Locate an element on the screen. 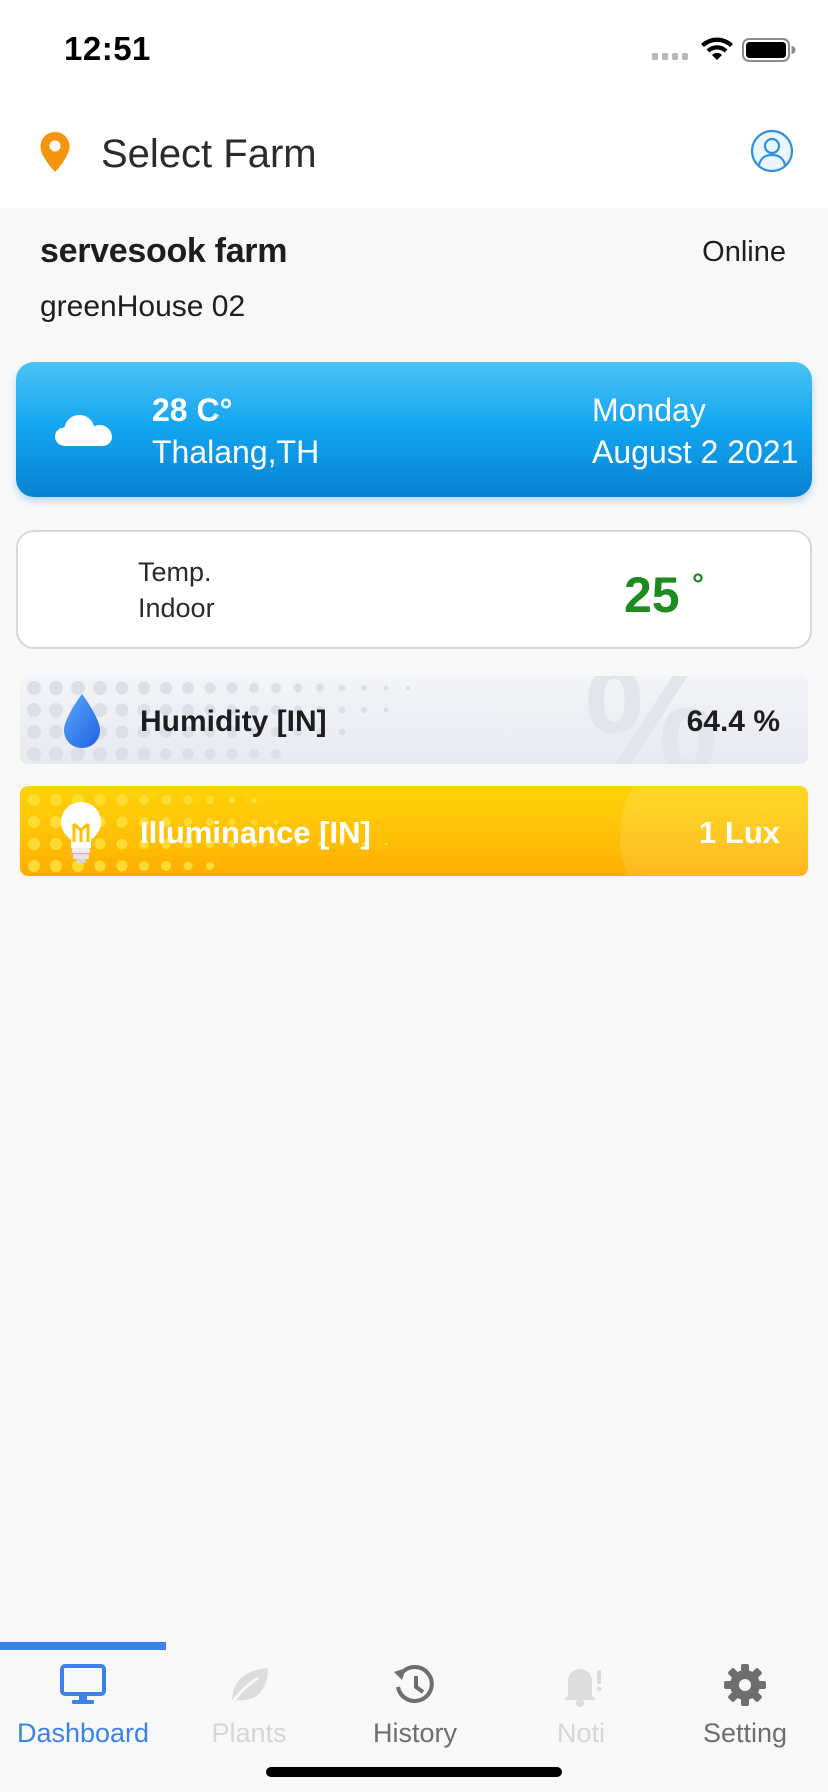  weather-location: Thalang,TH is located at coordinates (236, 452).